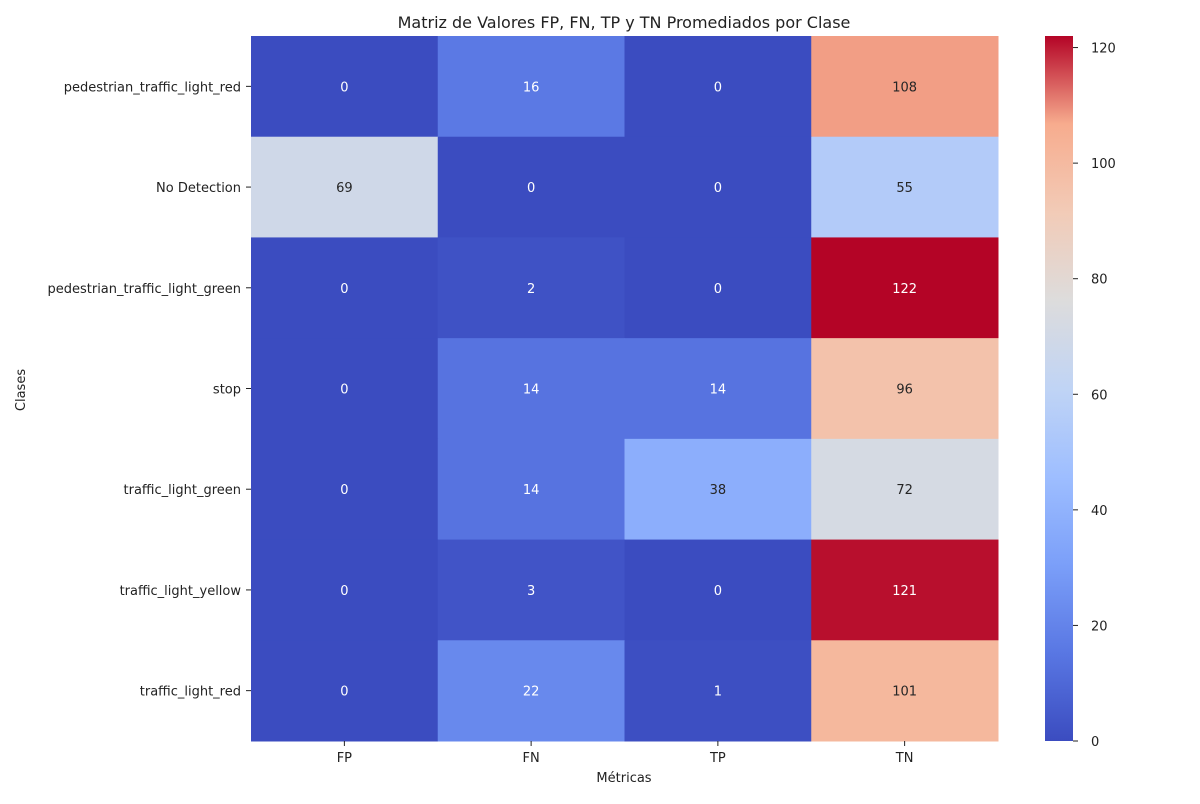 The height and width of the screenshot is (804, 1200). I want to click on colorbar-tick-label: 60, so click(1099, 395).